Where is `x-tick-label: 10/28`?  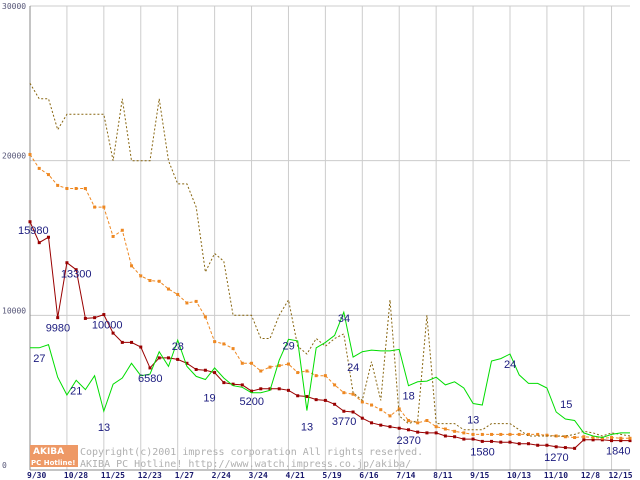
x-tick-label: 10/28 is located at coordinates (76, 475).